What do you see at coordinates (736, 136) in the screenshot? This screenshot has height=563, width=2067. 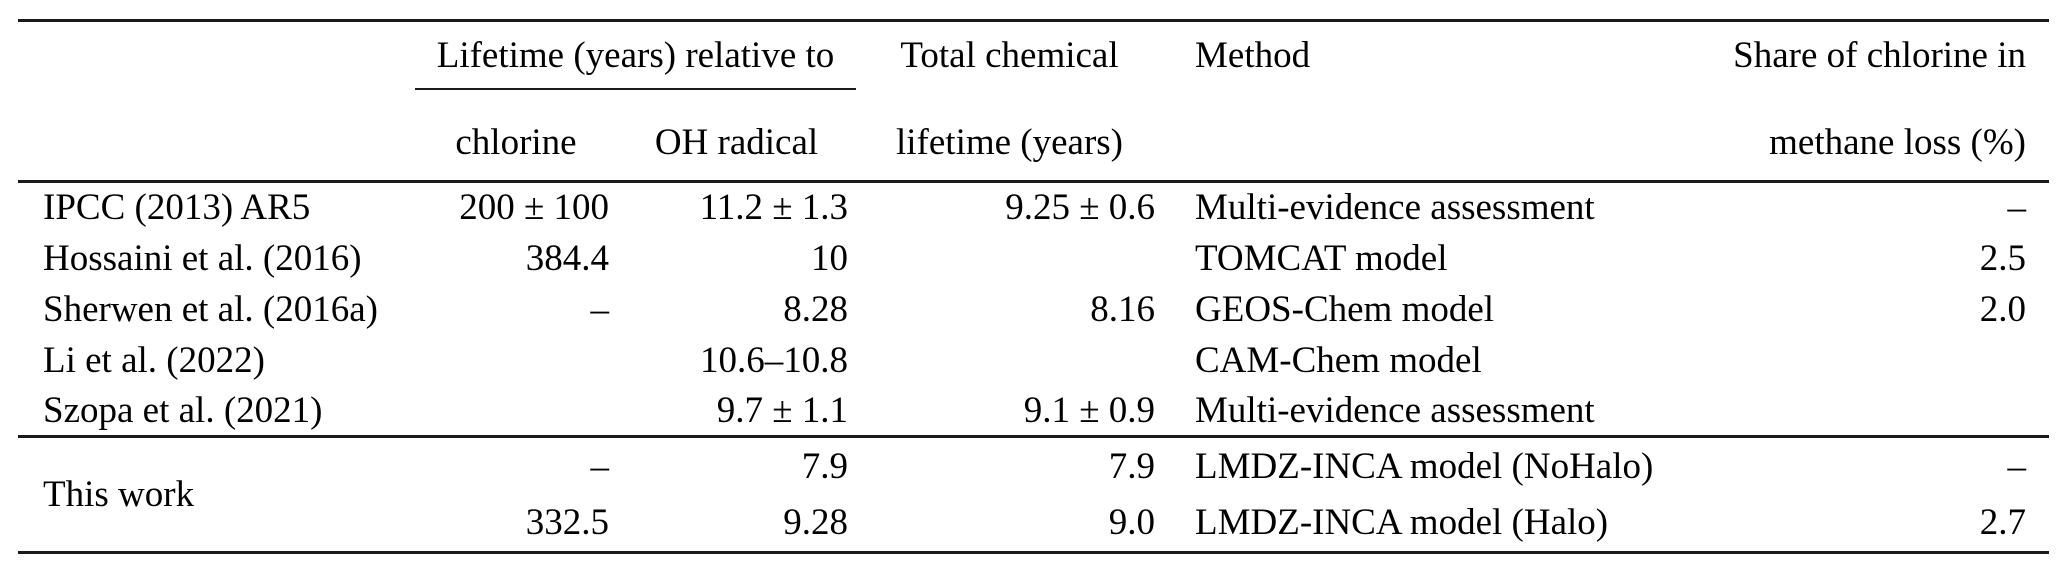 I see `header-oh-radical: OH radical` at bounding box center [736, 136].